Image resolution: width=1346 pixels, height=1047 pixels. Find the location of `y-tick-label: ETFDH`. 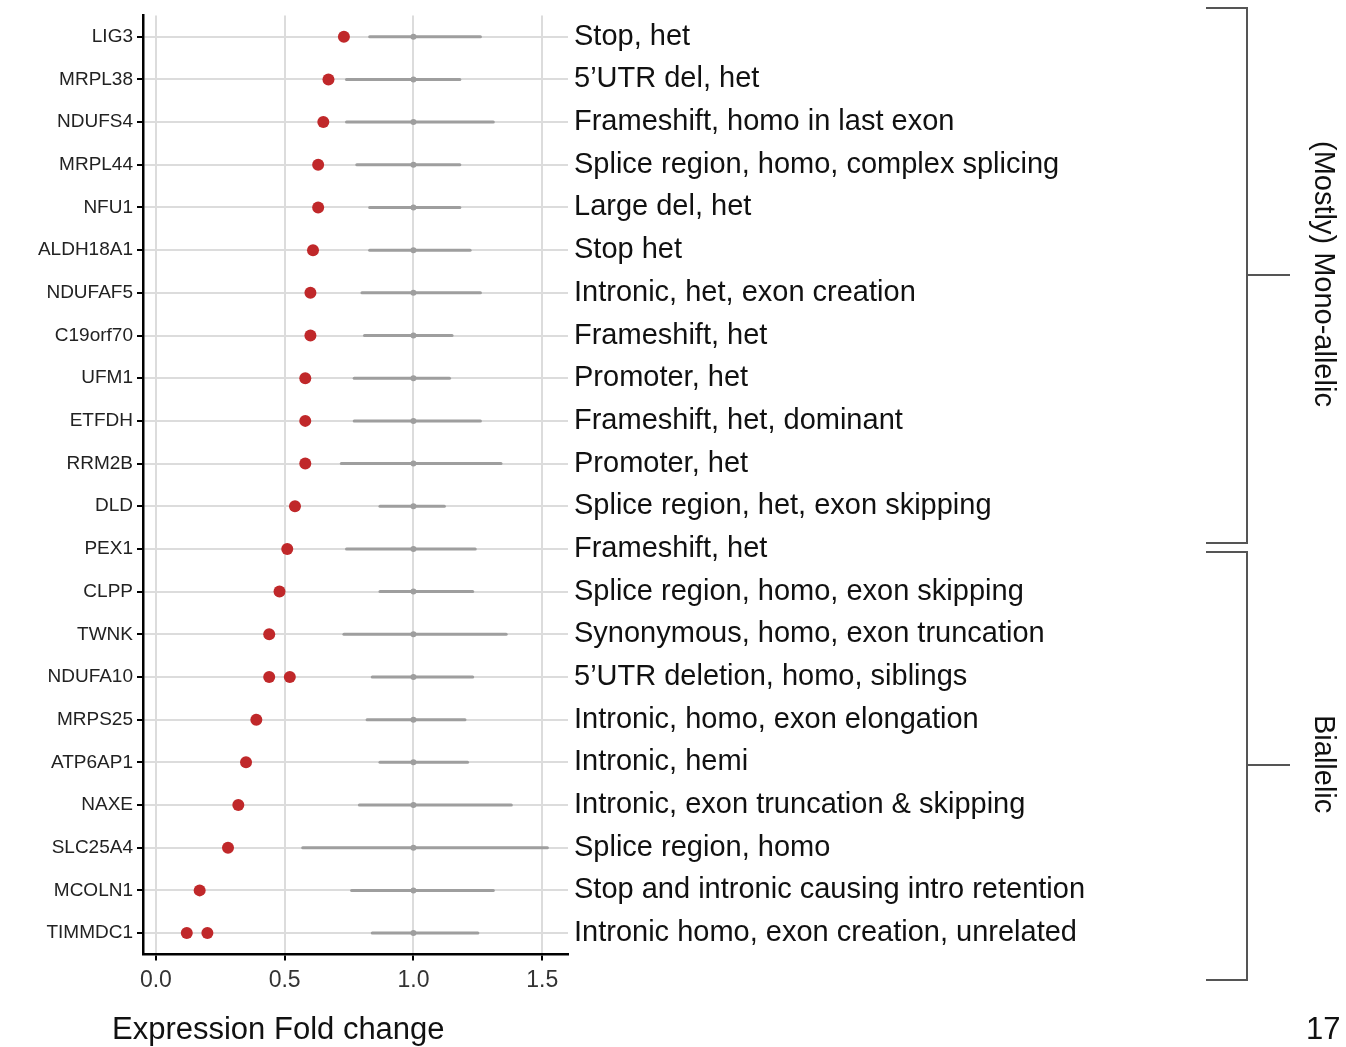

y-tick-label: ETFDH is located at coordinates (101, 420).